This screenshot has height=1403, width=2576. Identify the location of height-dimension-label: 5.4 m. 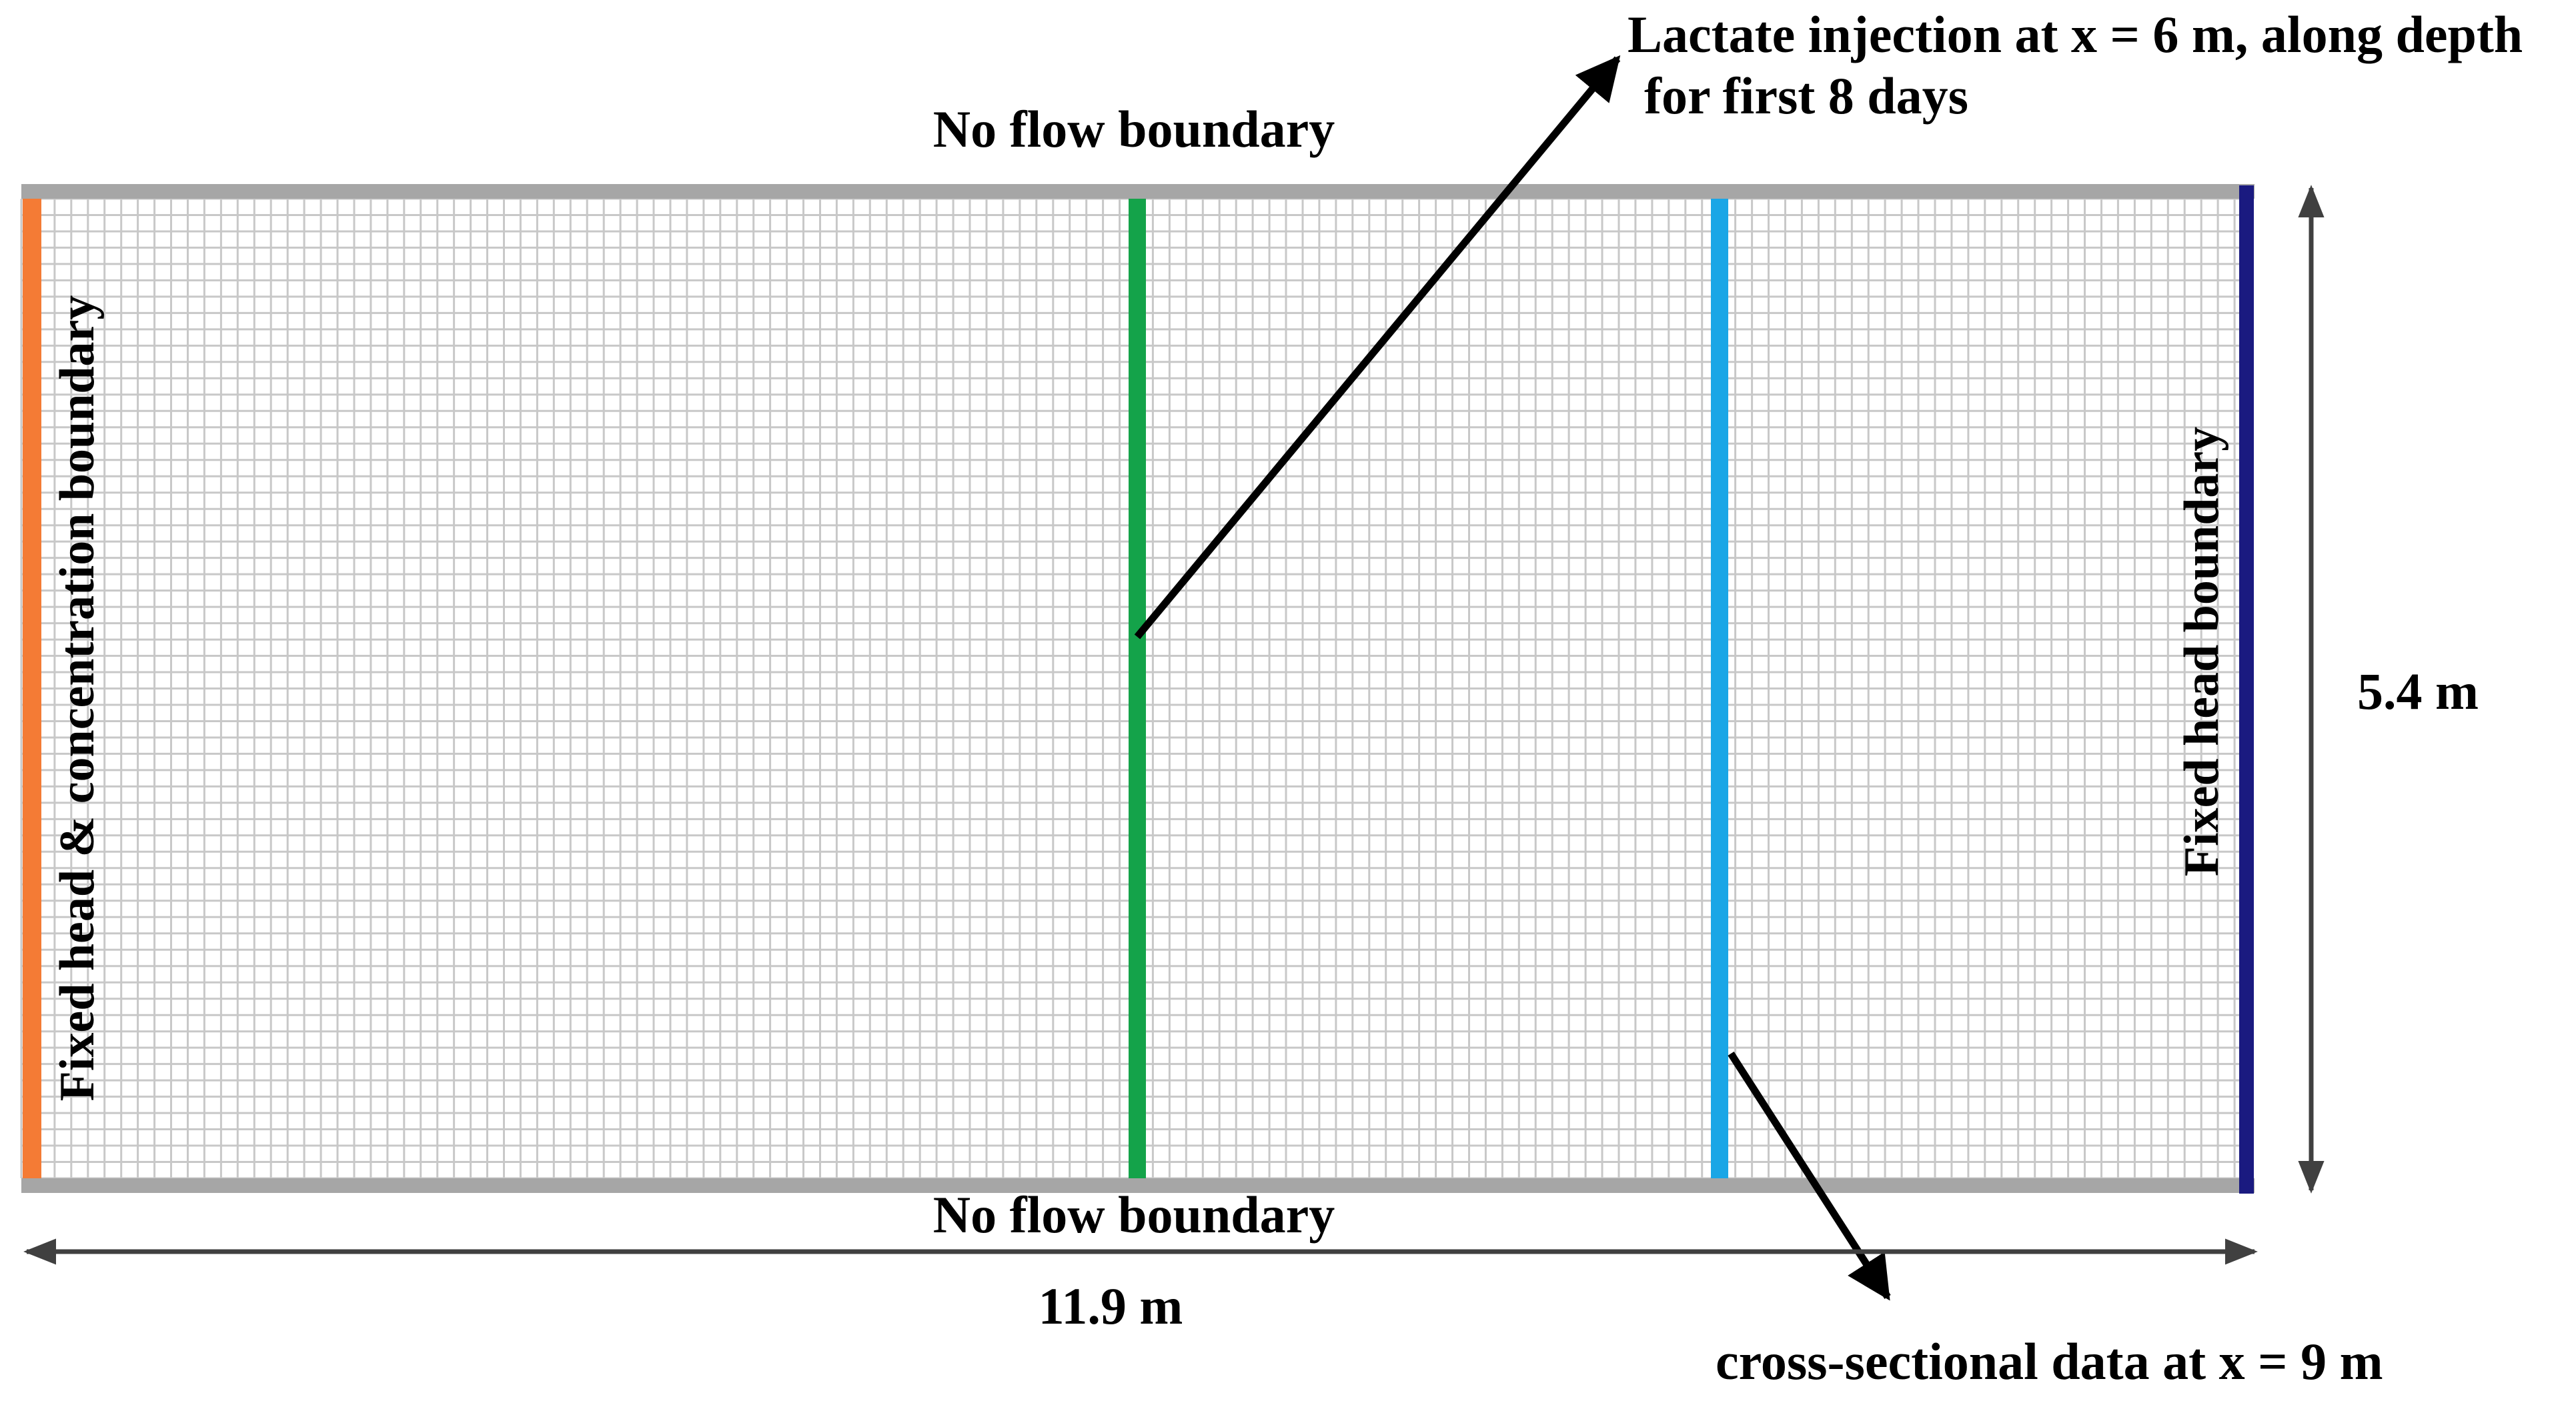
(2418, 691).